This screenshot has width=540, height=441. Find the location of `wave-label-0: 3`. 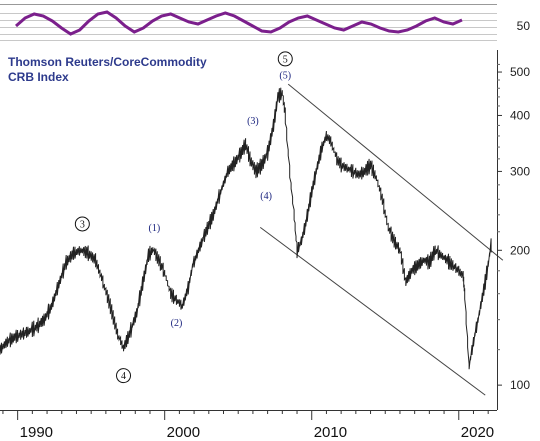

wave-label-0: 3 is located at coordinates (82, 224).